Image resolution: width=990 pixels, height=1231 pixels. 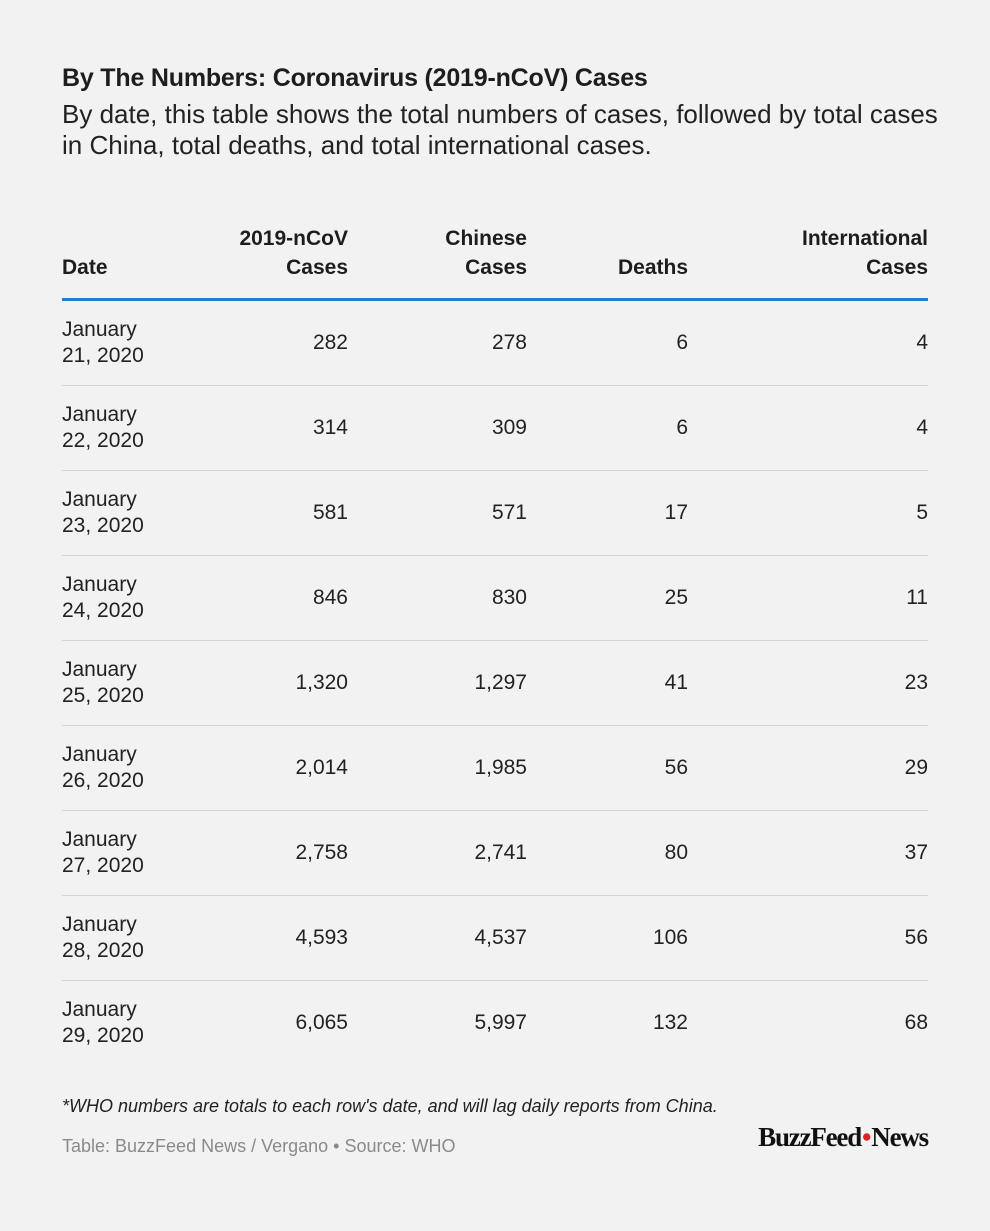 I want to click on logo-news-text: News, so click(x=900, y=1137).